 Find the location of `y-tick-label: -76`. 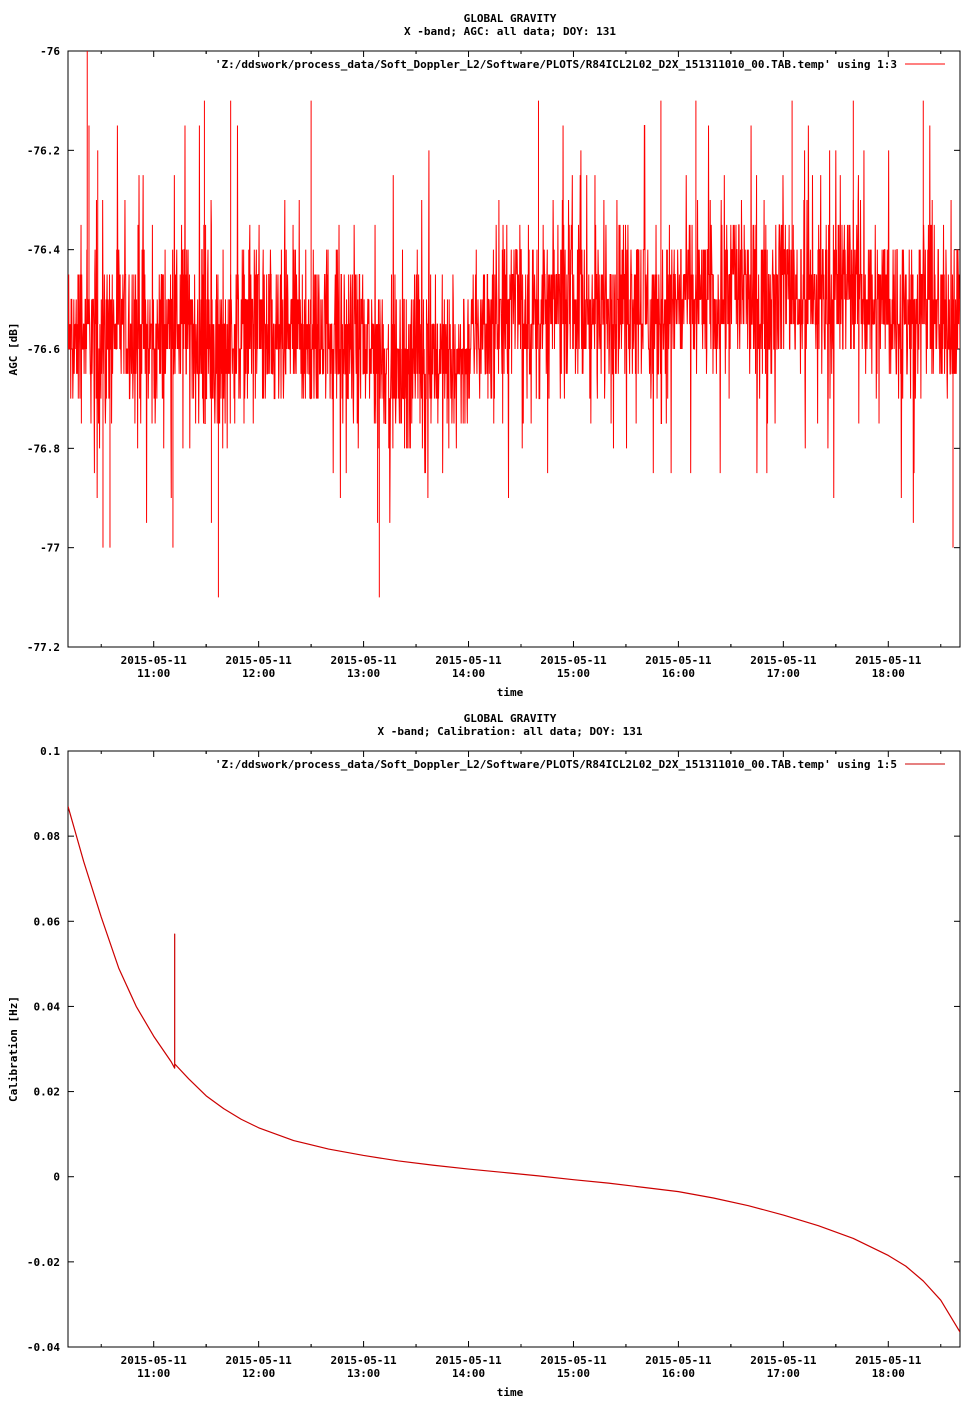

y-tick-label: -76 is located at coordinates (50, 51).